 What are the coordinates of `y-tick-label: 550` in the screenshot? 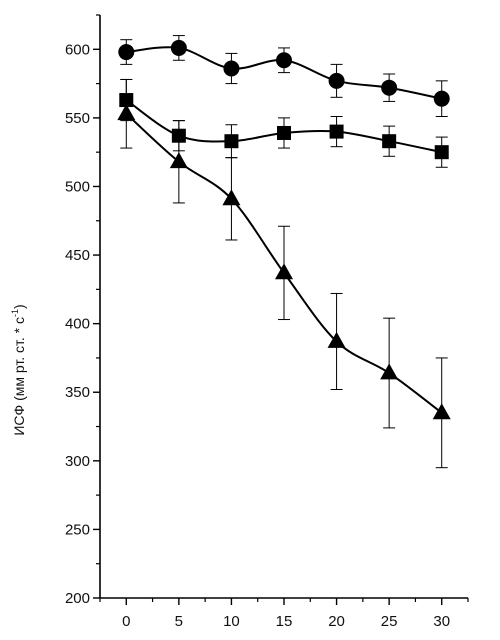 It's located at (77, 118).